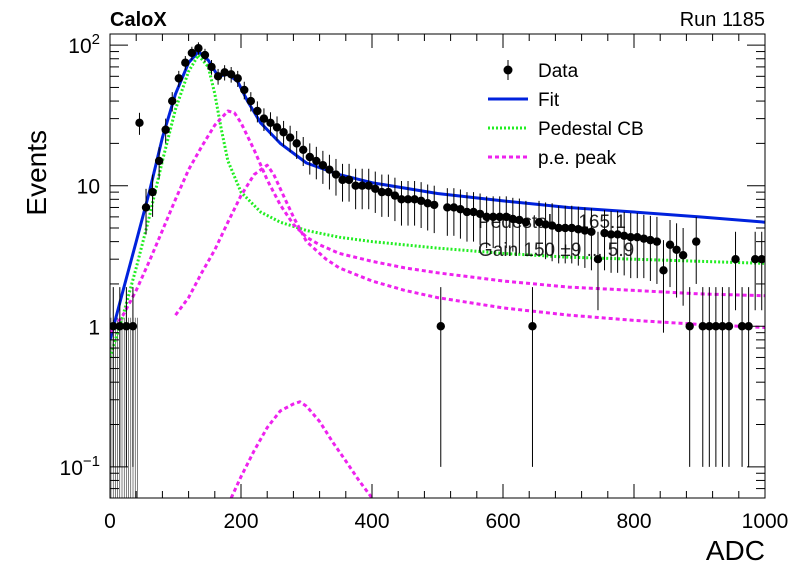  Describe the element at coordinates (722, 20) in the screenshot. I see `run-label: Run 1185` at that location.